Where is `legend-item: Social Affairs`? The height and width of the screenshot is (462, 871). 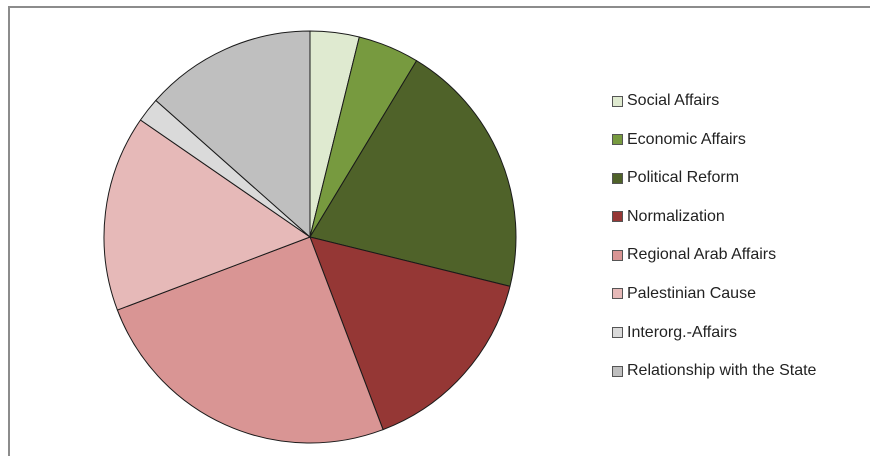 legend-item: Social Affairs is located at coordinates (739, 101).